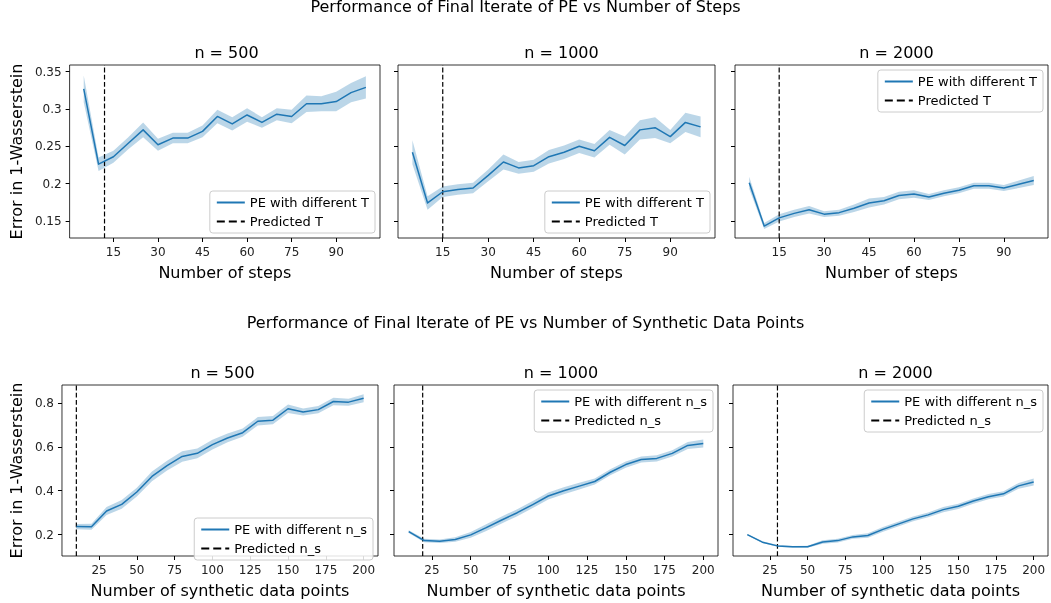 The height and width of the screenshot is (603, 1051). Describe the element at coordinates (44, 490) in the screenshot. I see `y-tick-label: 0.4` at that location.